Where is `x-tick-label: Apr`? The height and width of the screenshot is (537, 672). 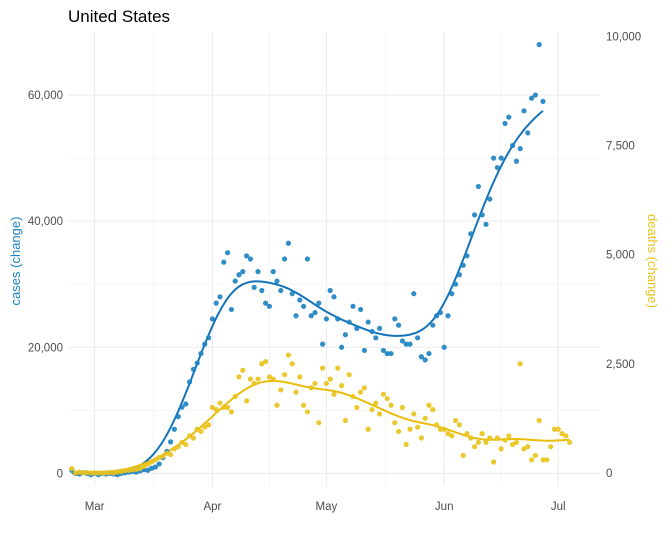
x-tick-label: Apr is located at coordinates (212, 507).